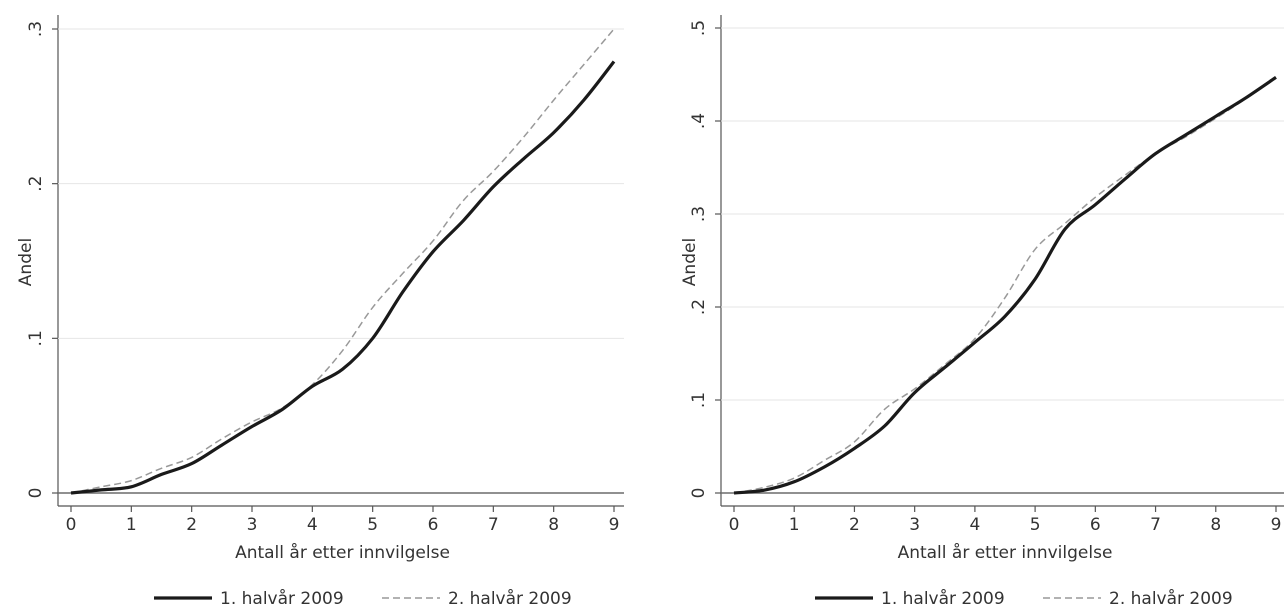 The height and width of the screenshot is (615, 1284). I want to click on y-tick-label: .5, so click(699, 28).